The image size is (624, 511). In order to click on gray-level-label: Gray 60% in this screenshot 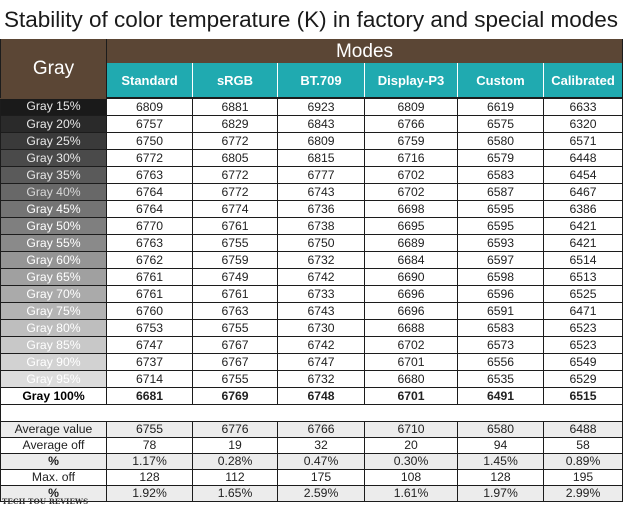, I will do `click(53, 260)`.